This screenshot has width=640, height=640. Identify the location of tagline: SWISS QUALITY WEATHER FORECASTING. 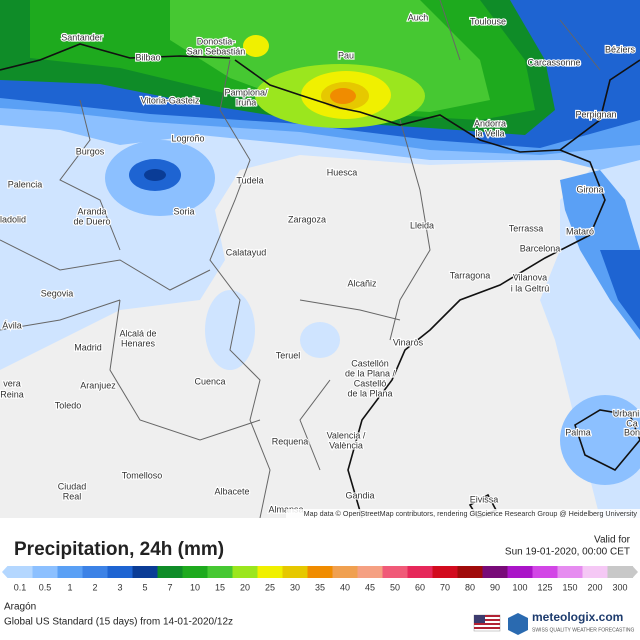
(583, 630).